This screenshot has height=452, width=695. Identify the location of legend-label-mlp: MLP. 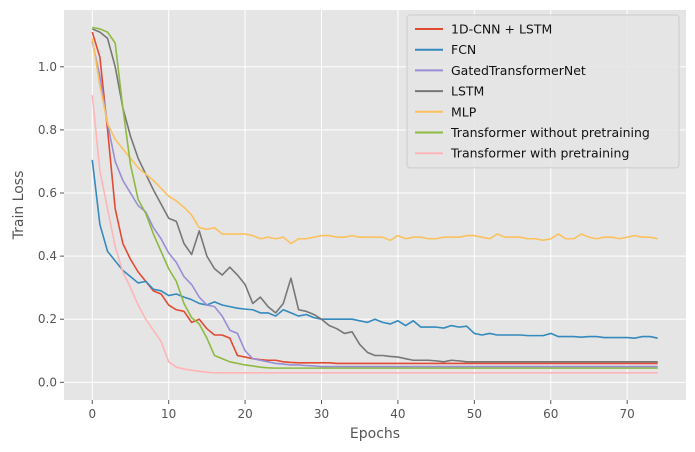
(464, 111).